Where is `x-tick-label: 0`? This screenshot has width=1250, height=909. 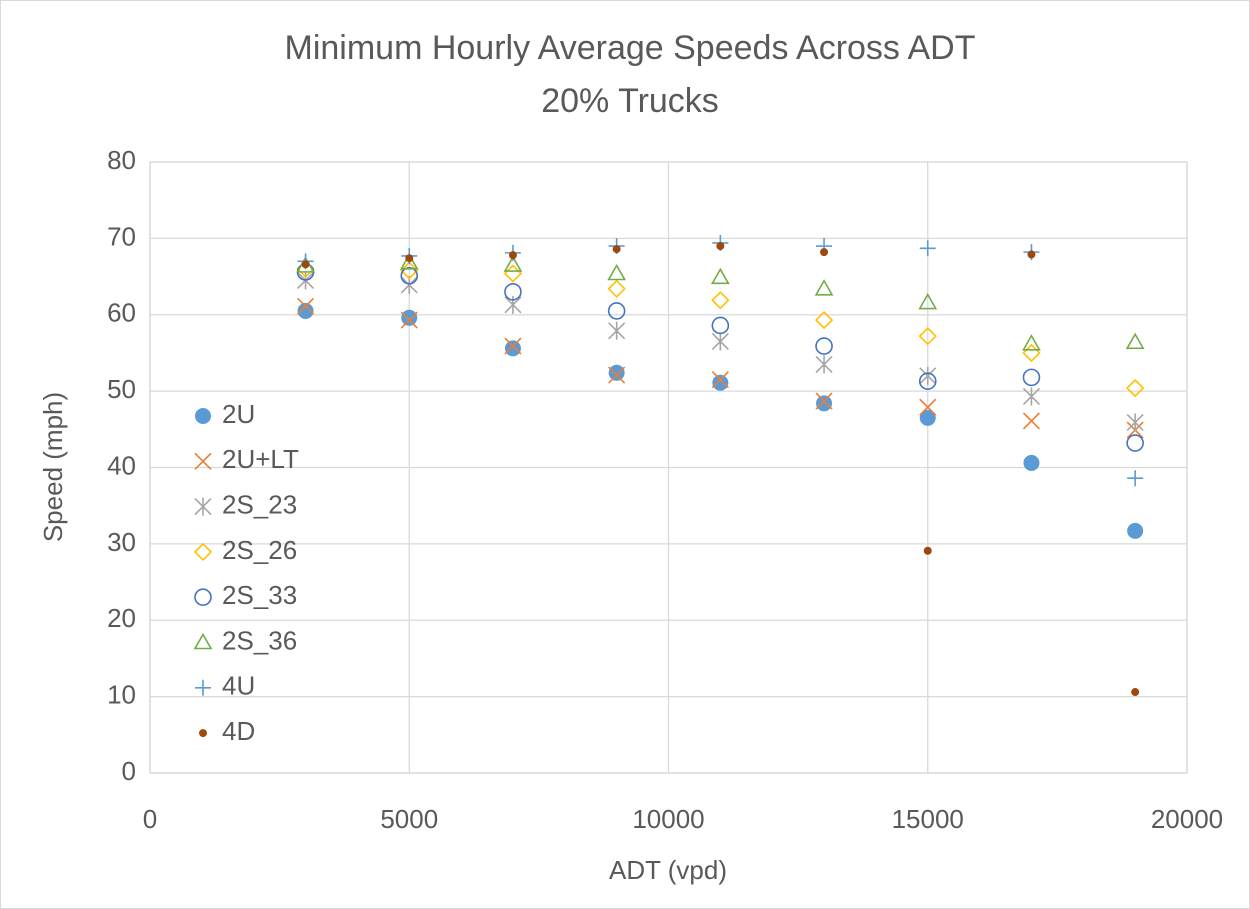
x-tick-label: 0 is located at coordinates (150, 819).